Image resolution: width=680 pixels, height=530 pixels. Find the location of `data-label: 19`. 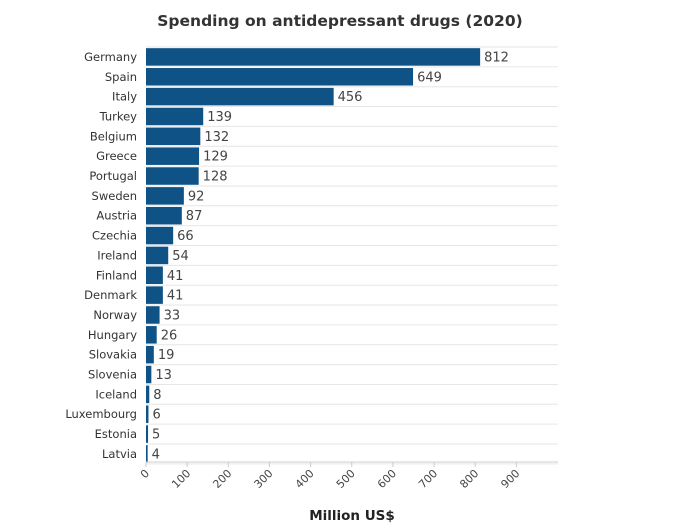

data-label: 19 is located at coordinates (166, 355).